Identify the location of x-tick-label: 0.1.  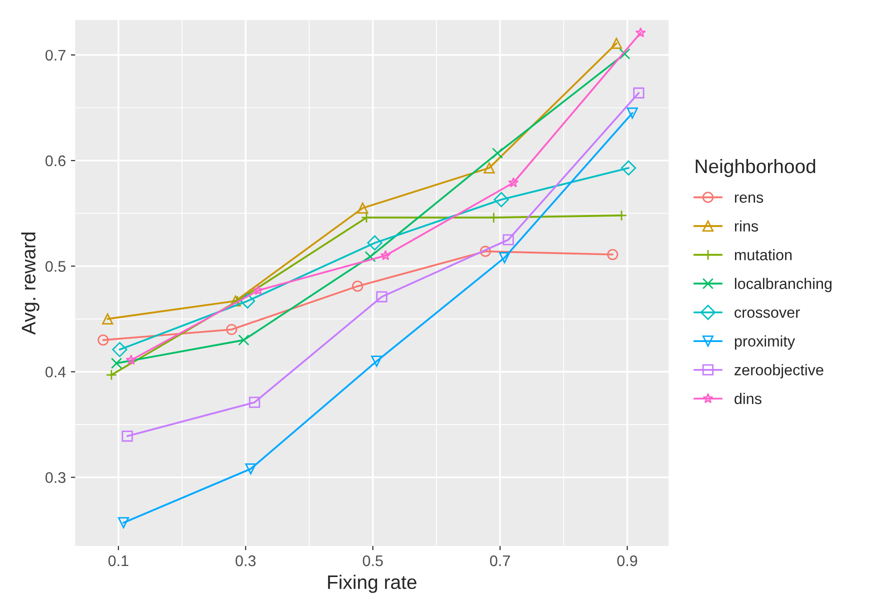
(118, 560).